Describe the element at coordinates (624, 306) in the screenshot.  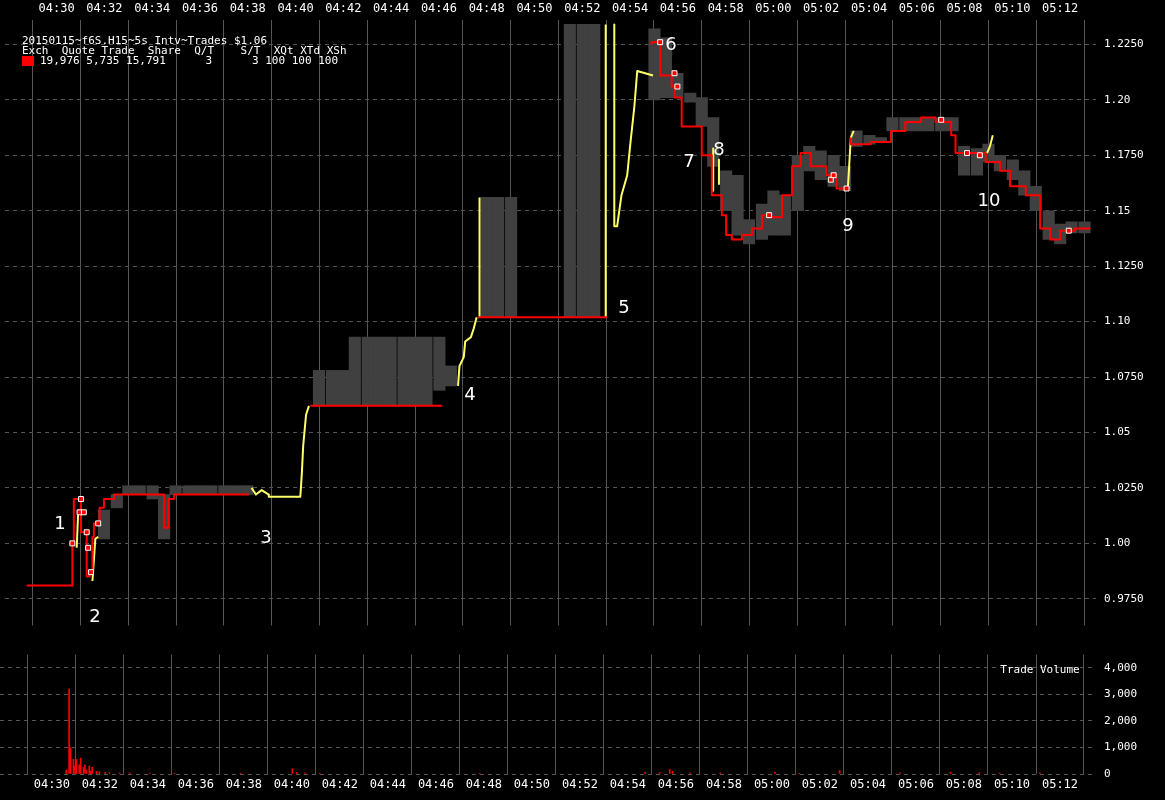
I see `annotation: 5` at that location.